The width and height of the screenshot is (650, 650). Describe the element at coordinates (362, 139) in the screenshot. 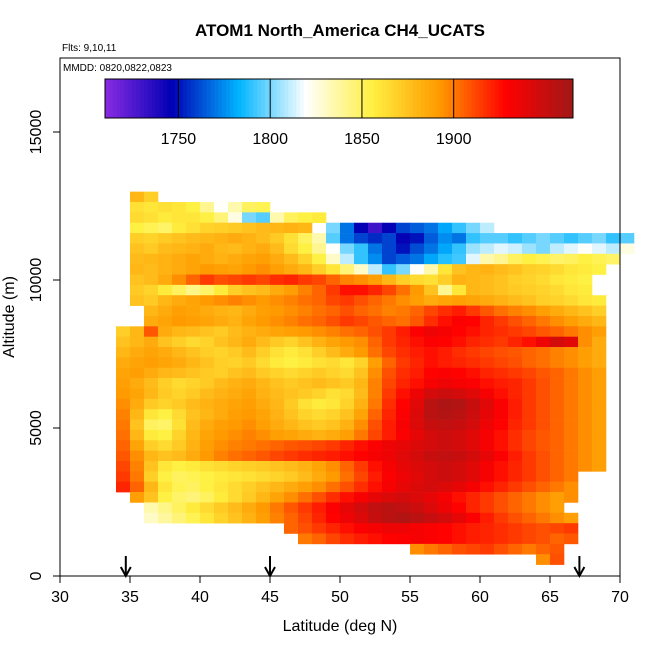

I see `colorbar-tick-label: 1850` at that location.